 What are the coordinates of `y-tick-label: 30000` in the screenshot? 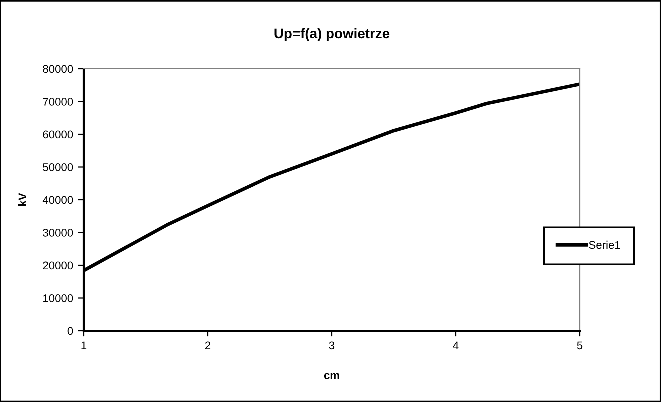 It's located at (58, 233).